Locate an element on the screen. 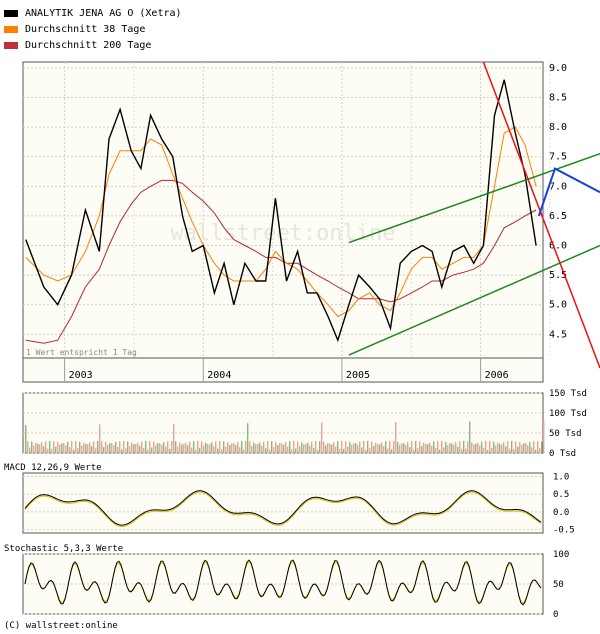 The image size is (600, 634). y-tick-label: 0.5 is located at coordinates (561, 495).